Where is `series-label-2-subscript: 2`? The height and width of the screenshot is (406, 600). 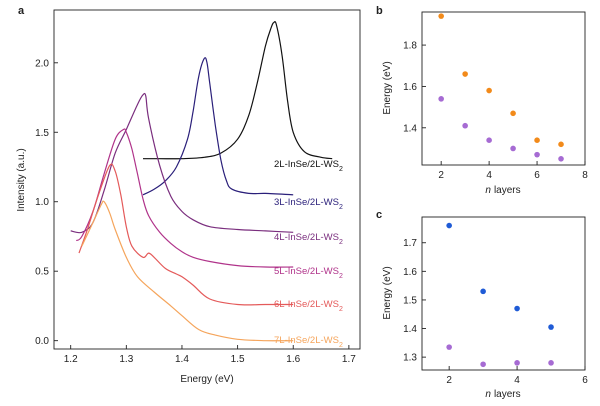 series-label-2-subscript: 2 is located at coordinates (341, 242).